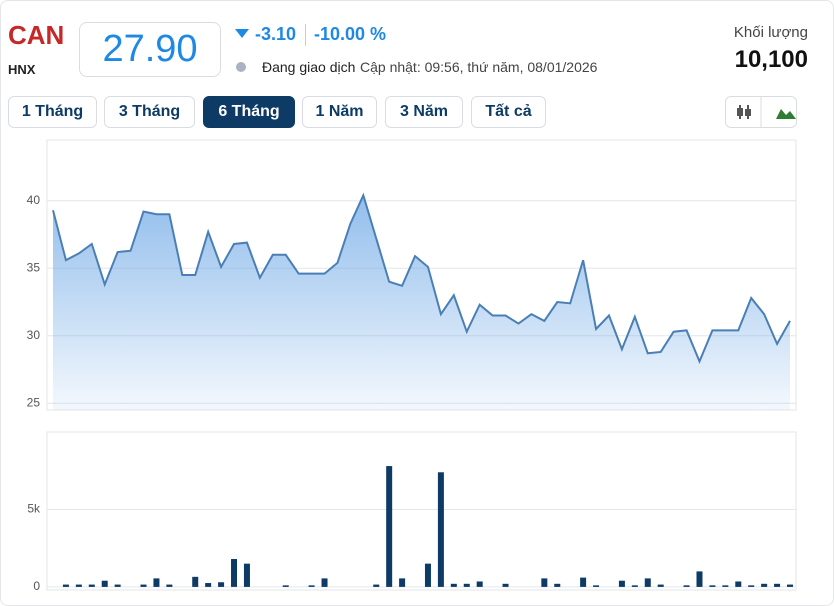  Describe the element at coordinates (52, 112) in the screenshot. I see `range-button: 1 Tháng` at that location.